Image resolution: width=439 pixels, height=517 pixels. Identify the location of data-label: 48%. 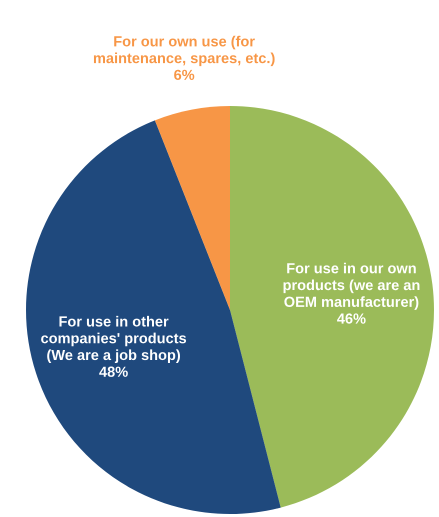
(113, 371).